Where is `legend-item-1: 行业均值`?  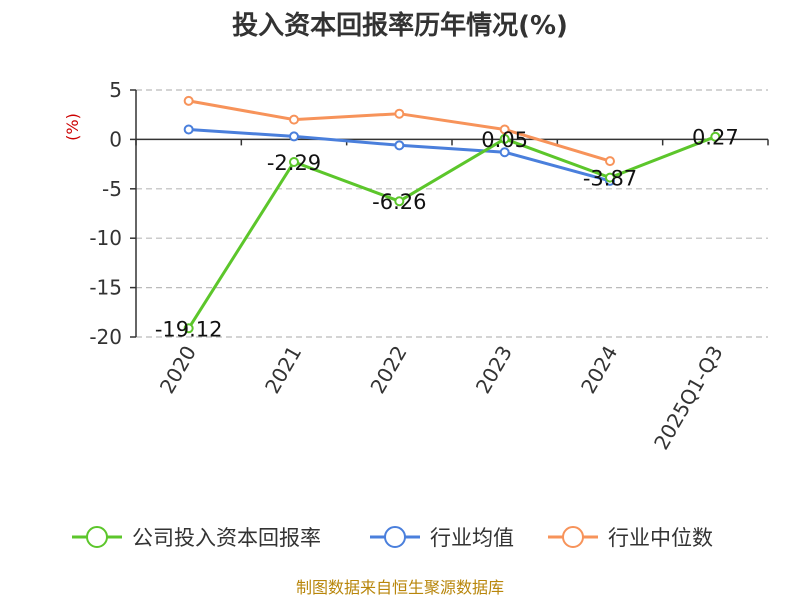
legend-item-1: 行业均值 is located at coordinates (442, 538).